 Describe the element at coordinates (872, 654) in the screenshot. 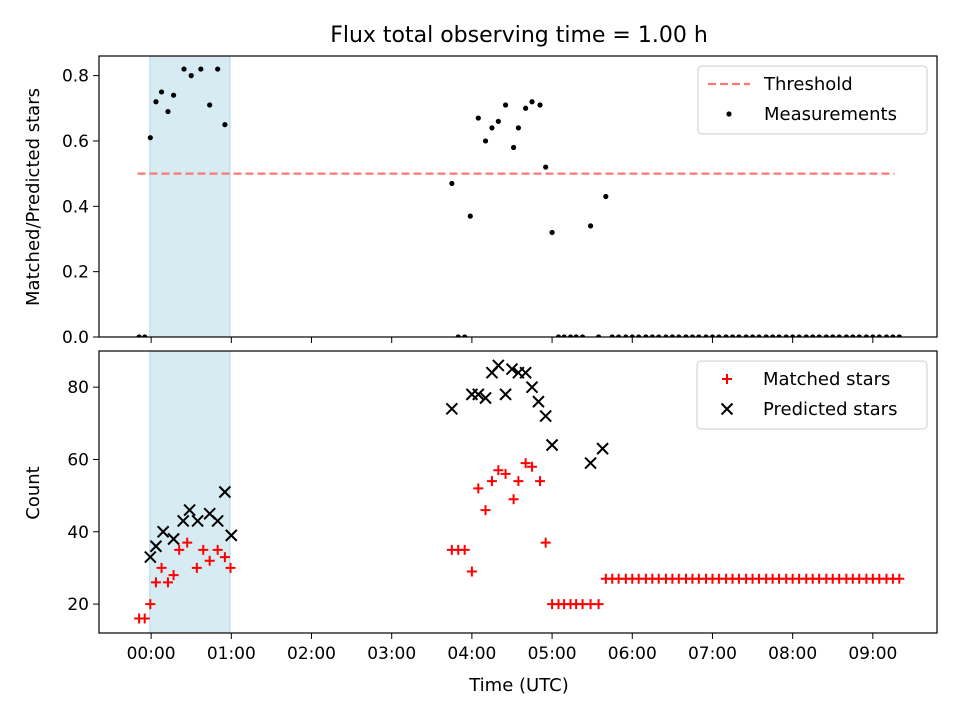

I see `x-tick-label: 09:00` at that location.